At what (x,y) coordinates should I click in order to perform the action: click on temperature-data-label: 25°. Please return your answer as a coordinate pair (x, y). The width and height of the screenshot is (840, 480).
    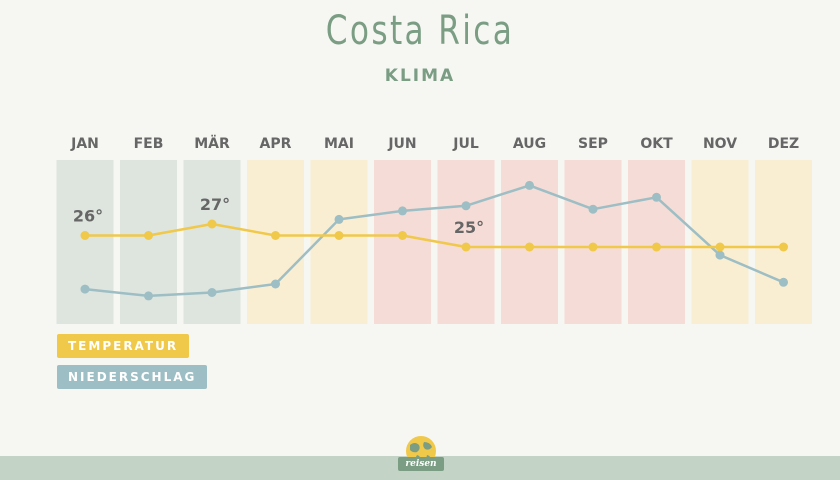
    Looking at the image, I should click on (469, 227).